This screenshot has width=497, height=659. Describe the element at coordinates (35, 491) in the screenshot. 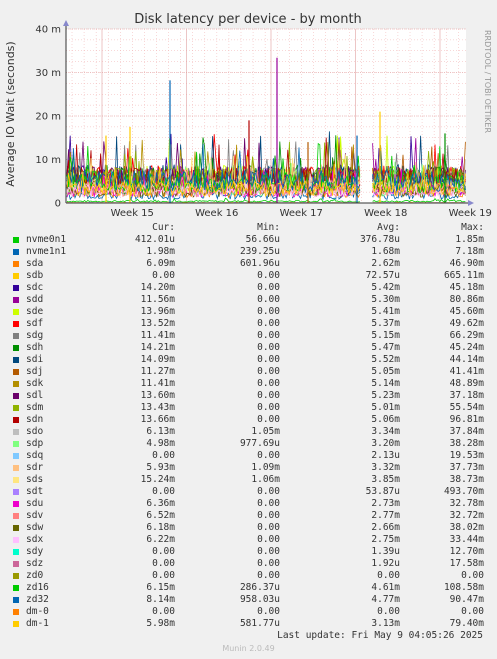

I see `legend-series-name: sdt` at that location.